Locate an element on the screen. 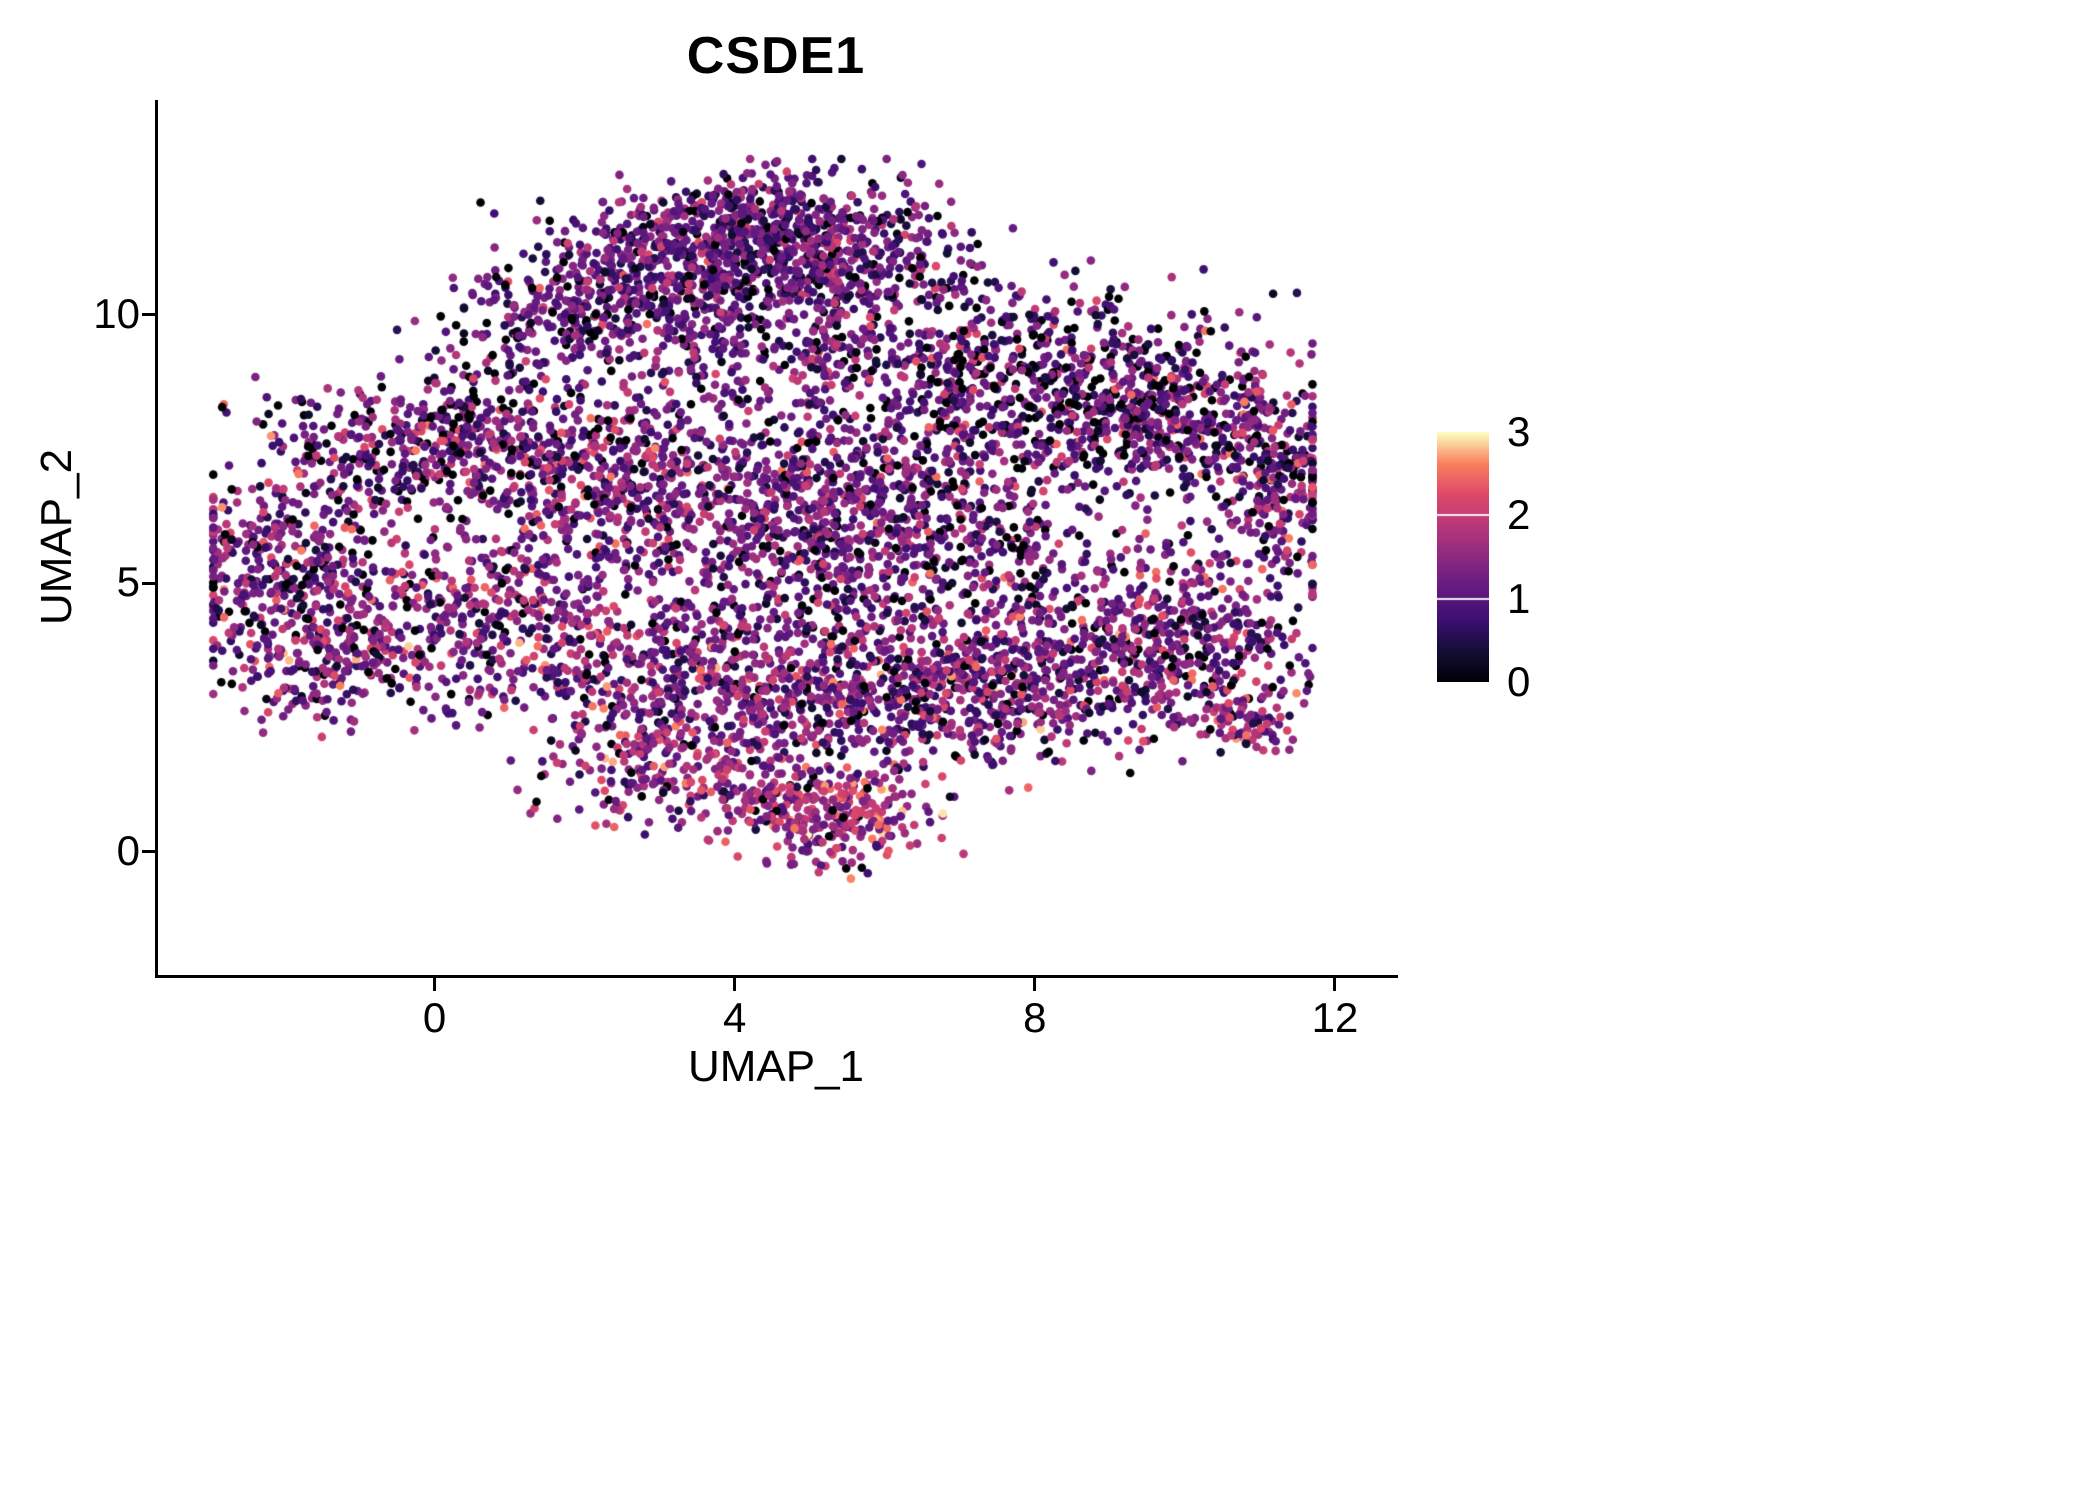  colorbar-tick-label: 3 is located at coordinates (1519, 431).